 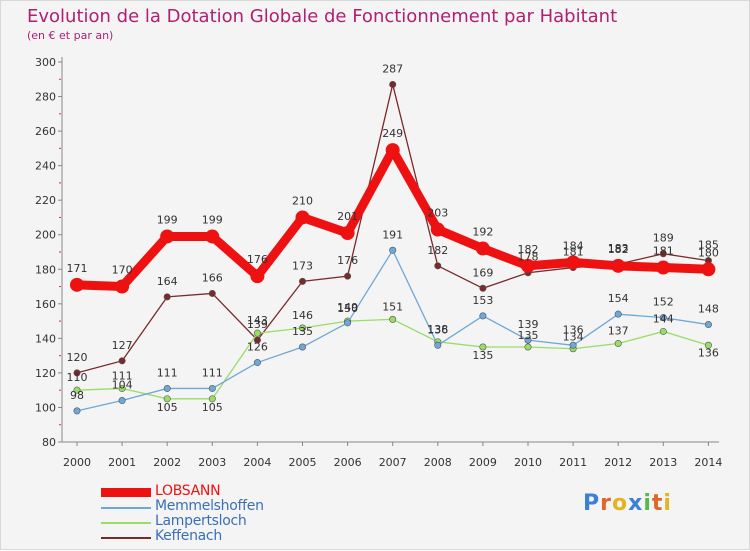 What do you see at coordinates (45, 97) in the screenshot?
I see `y-tick-label: 280` at bounding box center [45, 97].